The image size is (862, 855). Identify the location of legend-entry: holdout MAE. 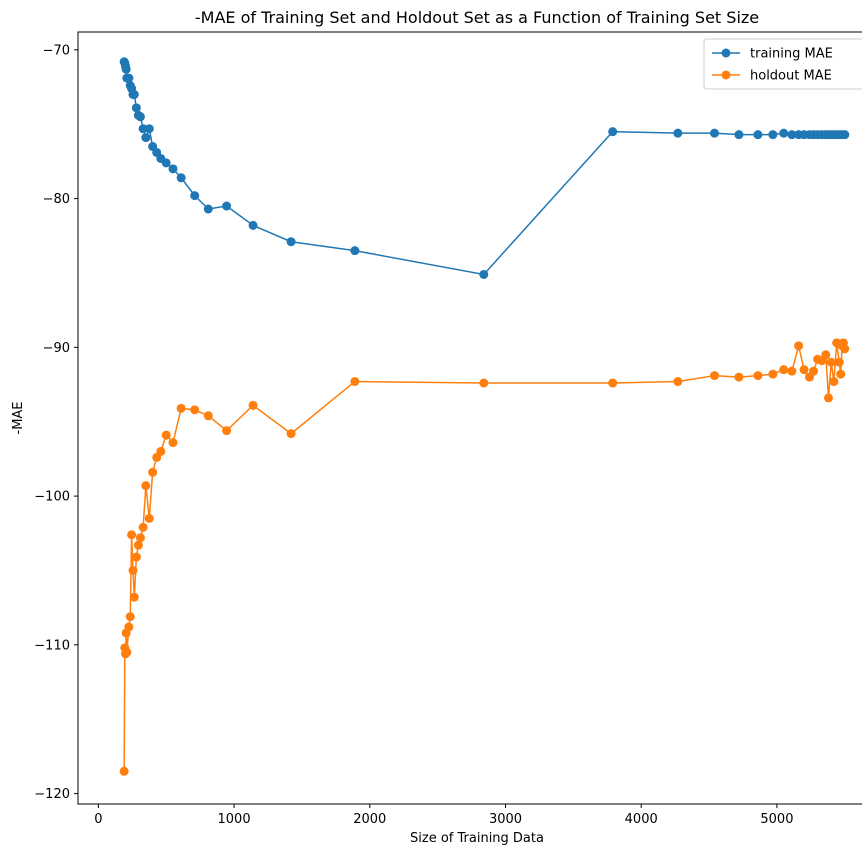
(772, 76).